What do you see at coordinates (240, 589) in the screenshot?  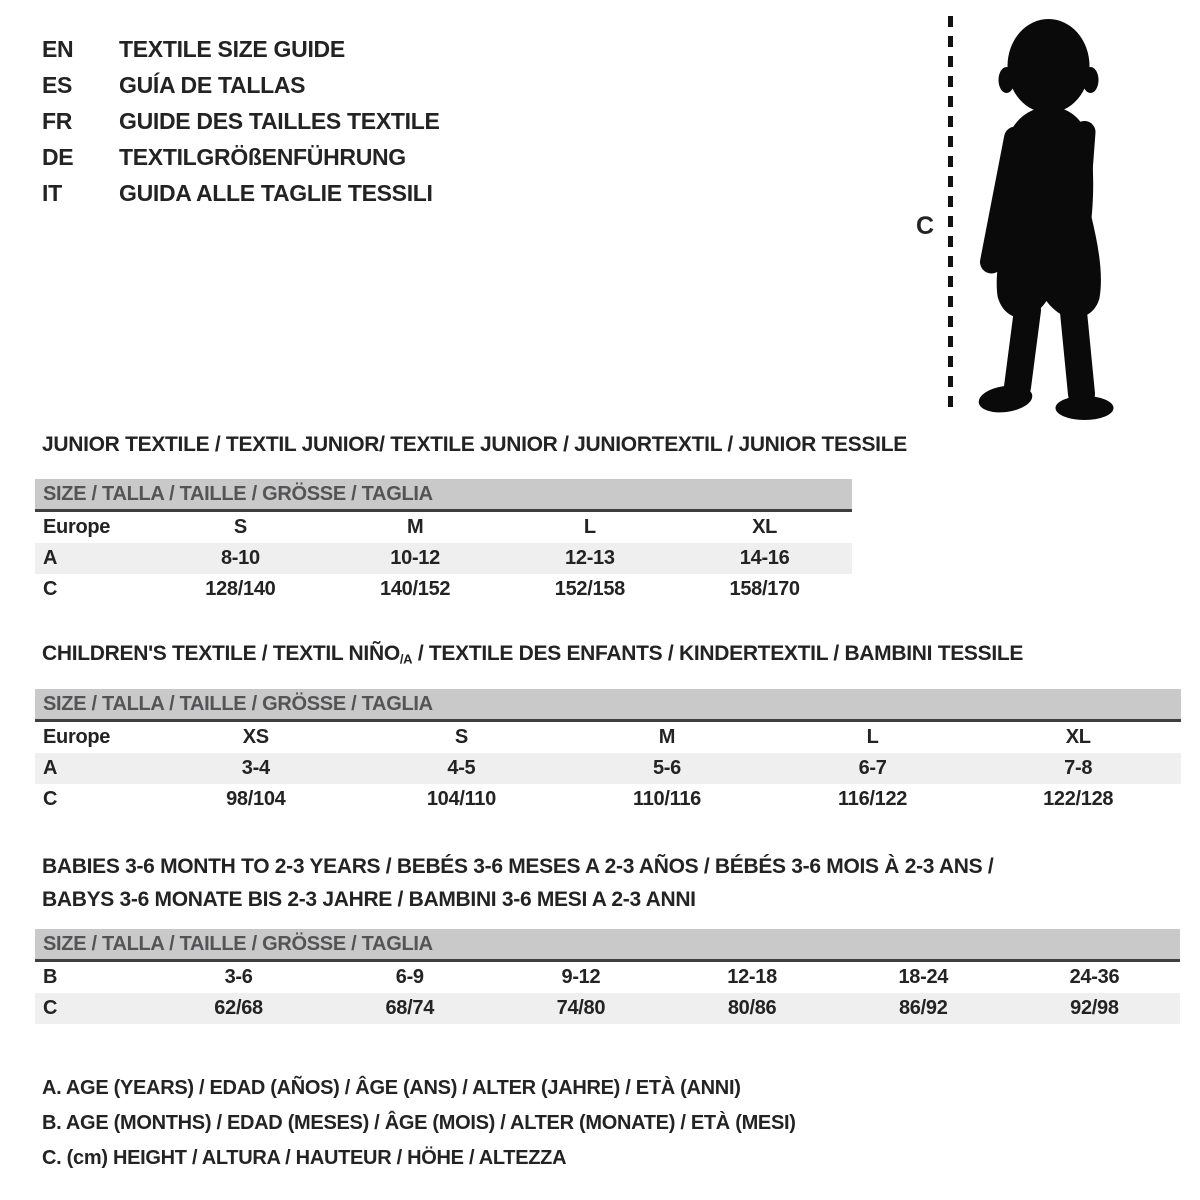 I see `value-cell: 128/140` at bounding box center [240, 589].